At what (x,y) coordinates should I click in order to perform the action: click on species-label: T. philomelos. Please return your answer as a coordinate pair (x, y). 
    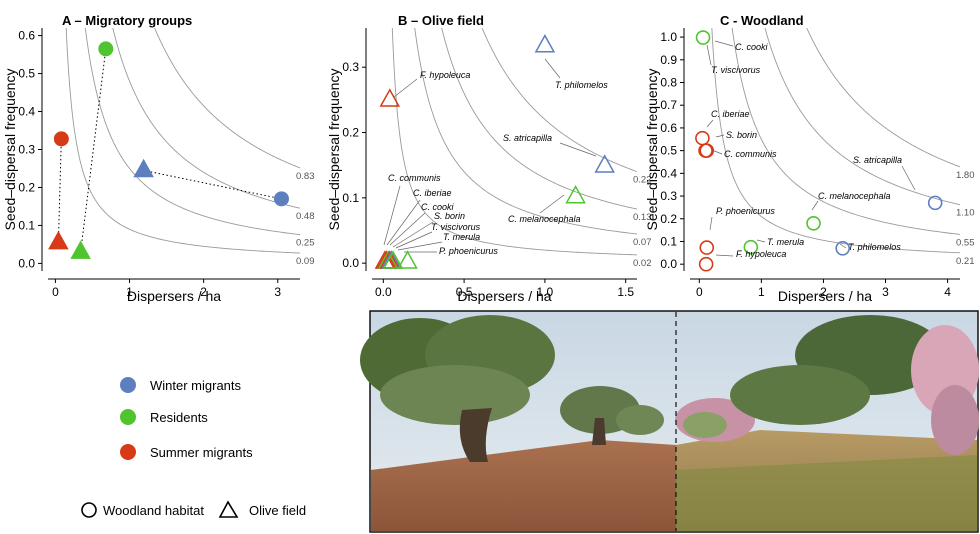
    Looking at the image, I should click on (581, 85).